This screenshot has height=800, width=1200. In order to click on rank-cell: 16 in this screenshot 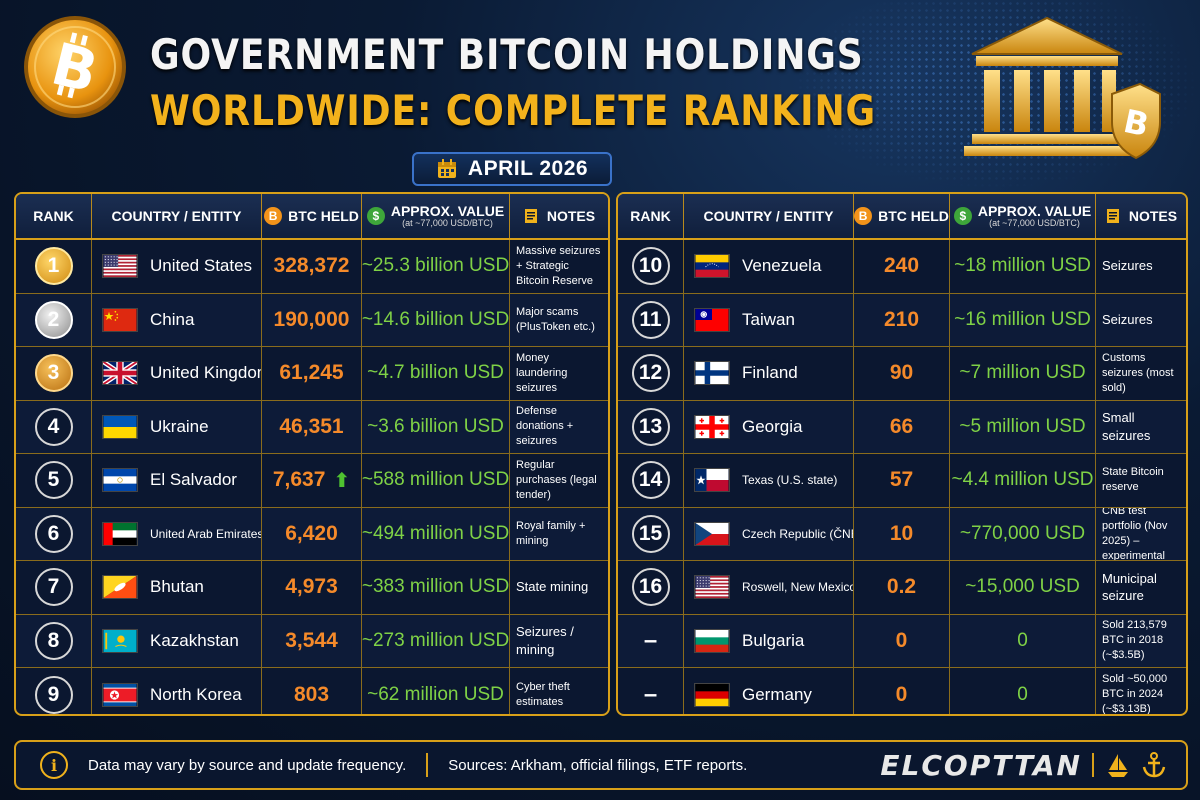, I will do `click(651, 587)`.